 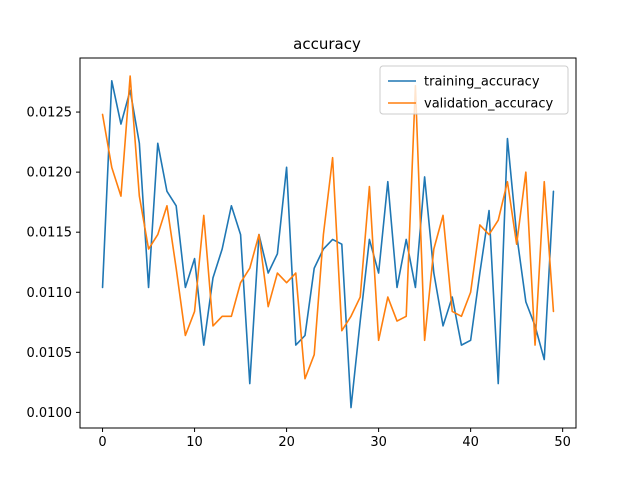 What do you see at coordinates (50, 233) in the screenshot?
I see `y-tick-label: 0.0115` at bounding box center [50, 233].